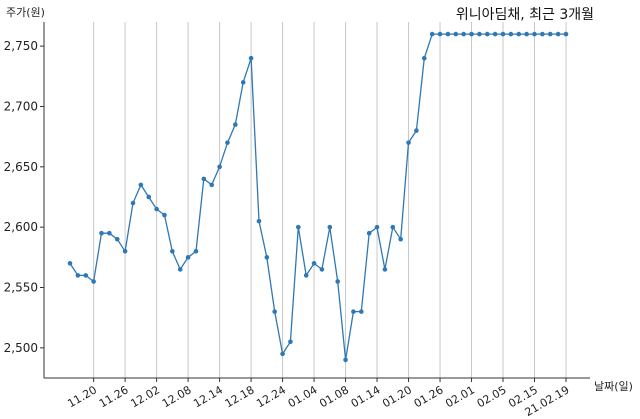 The image size is (640, 419). I want to click on x-tick-label: 11.20, so click(82, 396).